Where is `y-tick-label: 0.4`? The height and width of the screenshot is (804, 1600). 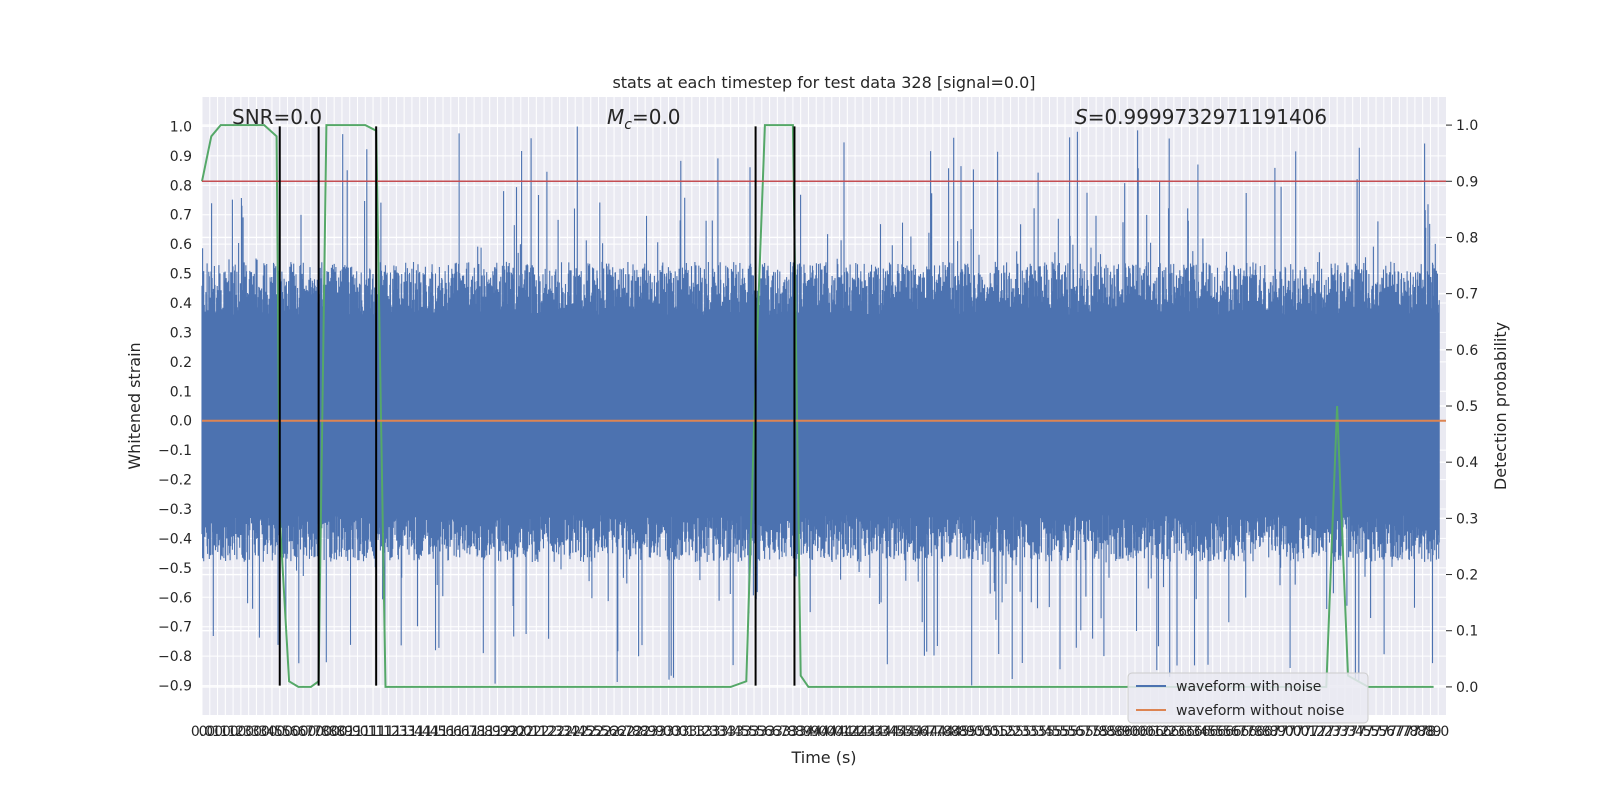
y-tick-label: 0.4 is located at coordinates (181, 304).